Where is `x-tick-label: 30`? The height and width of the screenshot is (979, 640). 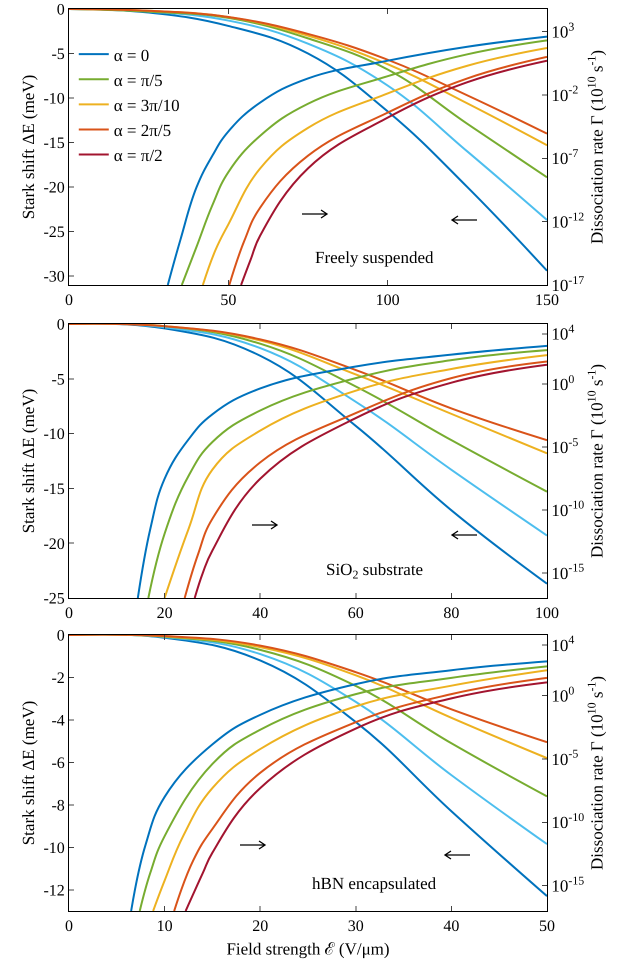 x-tick-label: 30 is located at coordinates (356, 927).